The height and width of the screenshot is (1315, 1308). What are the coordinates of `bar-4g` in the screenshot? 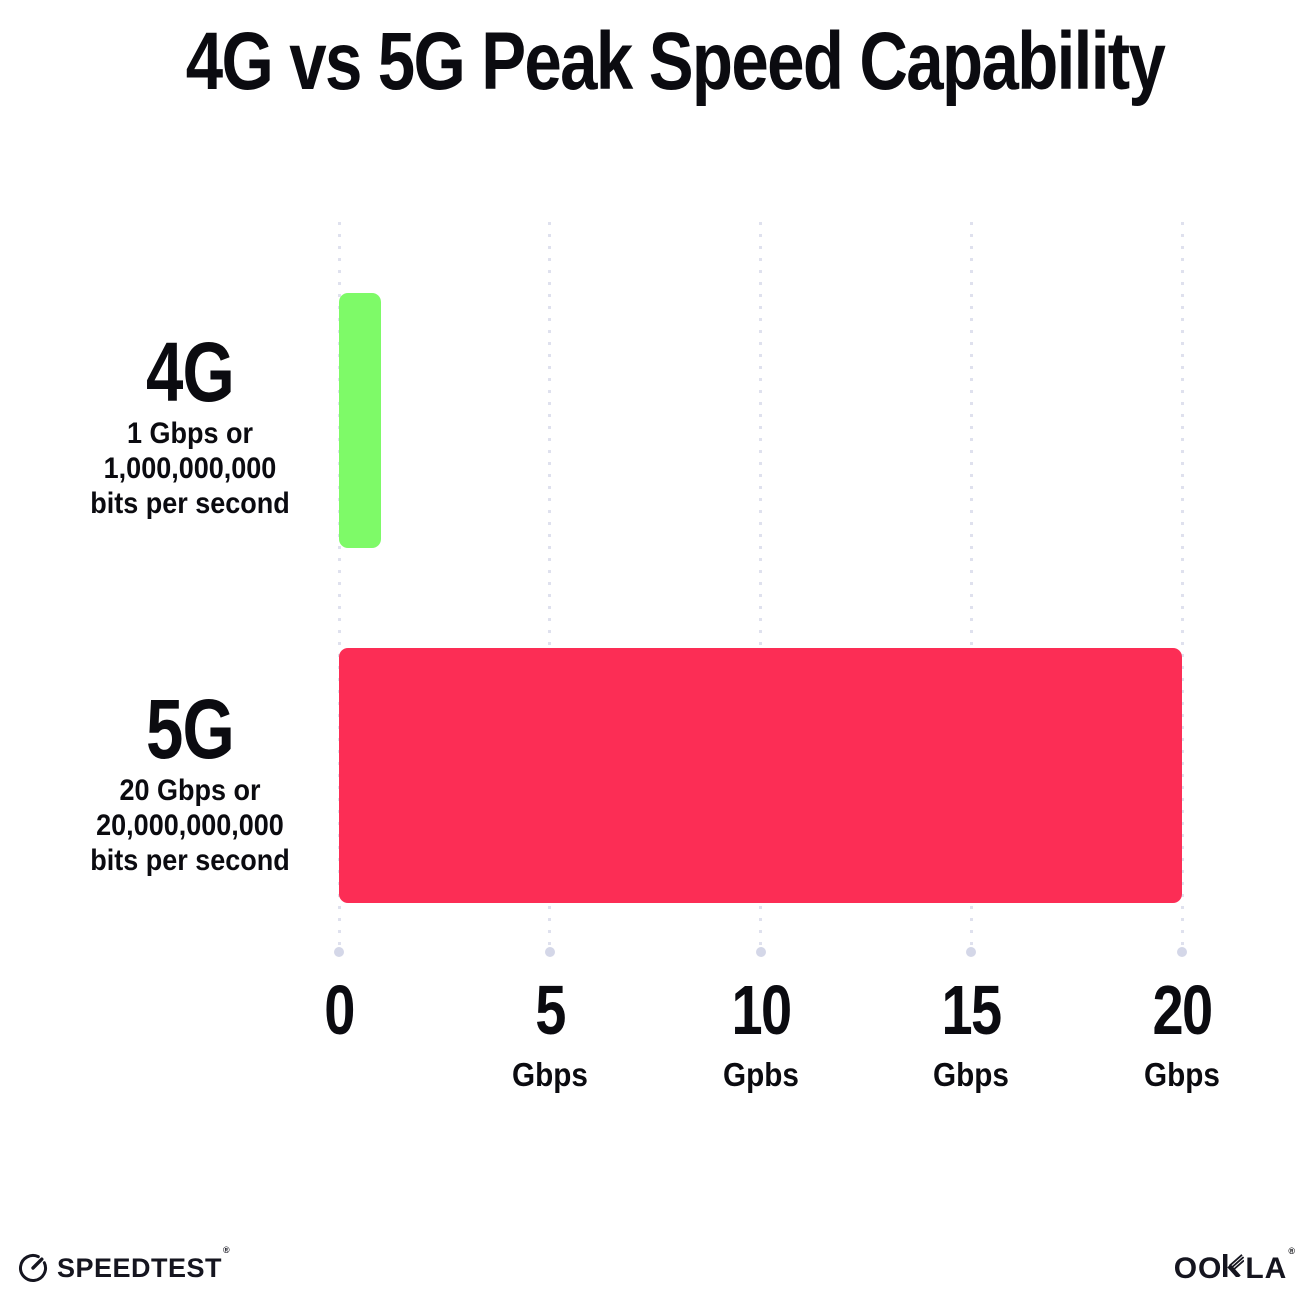 It's located at (360, 420).